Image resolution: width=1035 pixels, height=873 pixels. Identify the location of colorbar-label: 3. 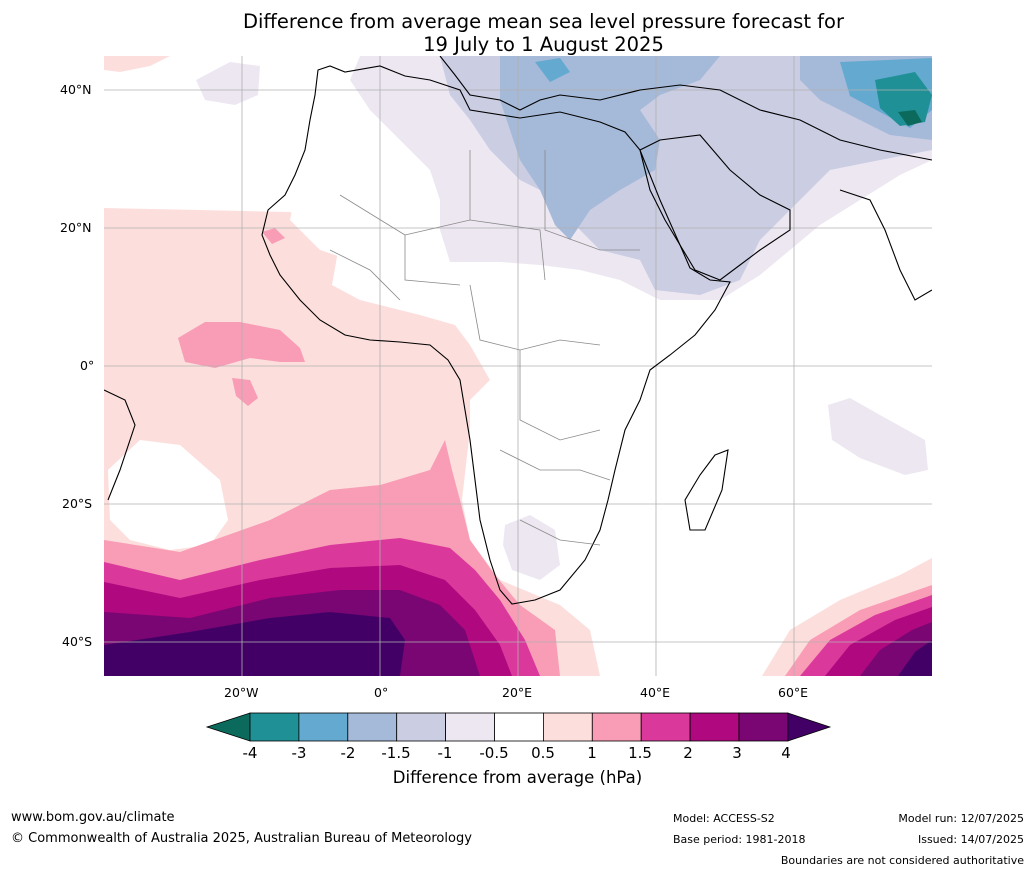
(737, 753).